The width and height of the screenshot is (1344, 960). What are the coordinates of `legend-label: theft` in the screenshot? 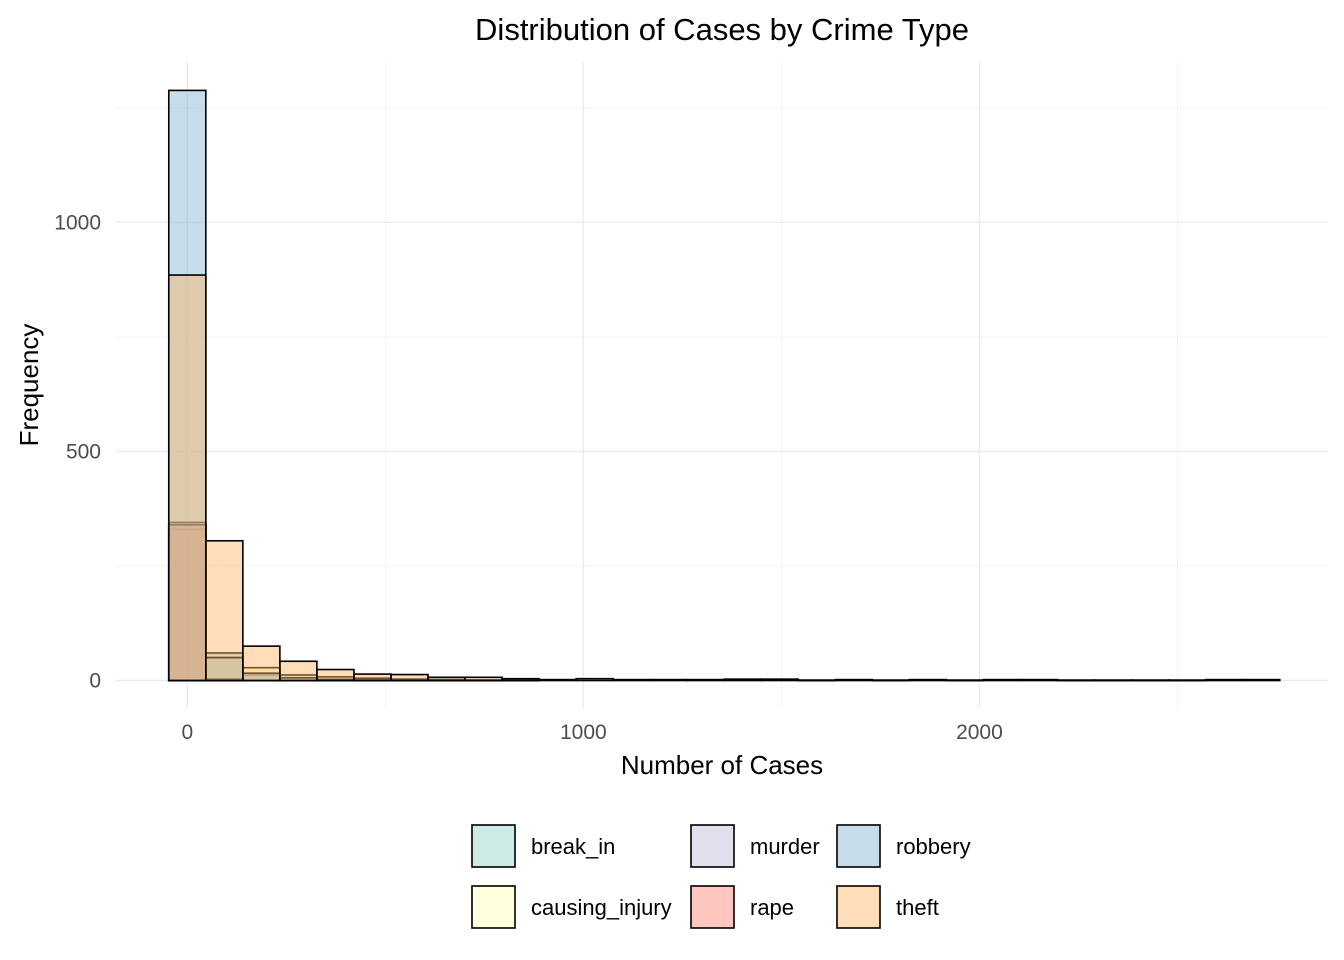 It's located at (917, 907).